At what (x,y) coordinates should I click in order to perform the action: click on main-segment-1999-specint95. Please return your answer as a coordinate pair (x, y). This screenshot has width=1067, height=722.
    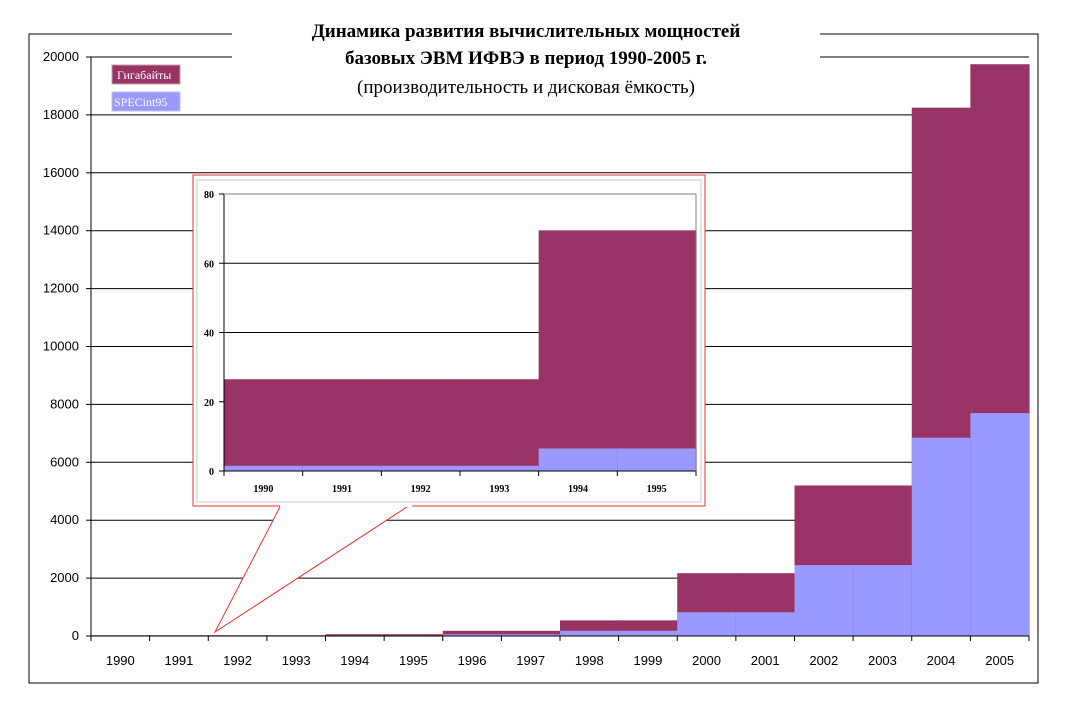
    Looking at the image, I should click on (648, 633).